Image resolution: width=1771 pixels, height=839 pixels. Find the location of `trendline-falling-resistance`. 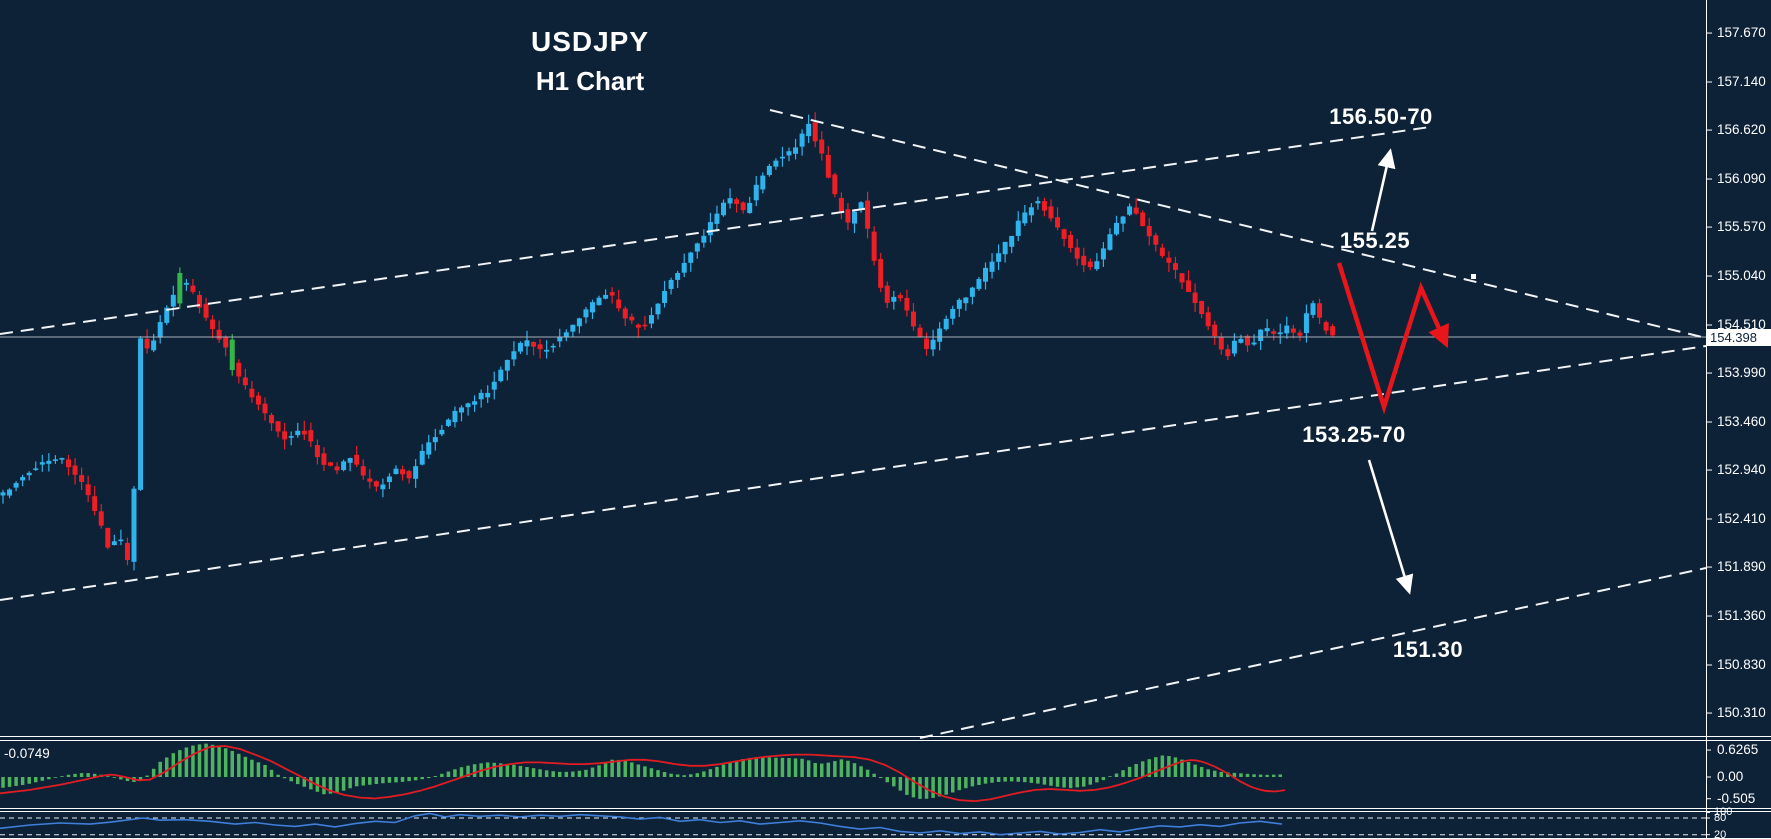

trendline-falling-resistance is located at coordinates (1238, 224).